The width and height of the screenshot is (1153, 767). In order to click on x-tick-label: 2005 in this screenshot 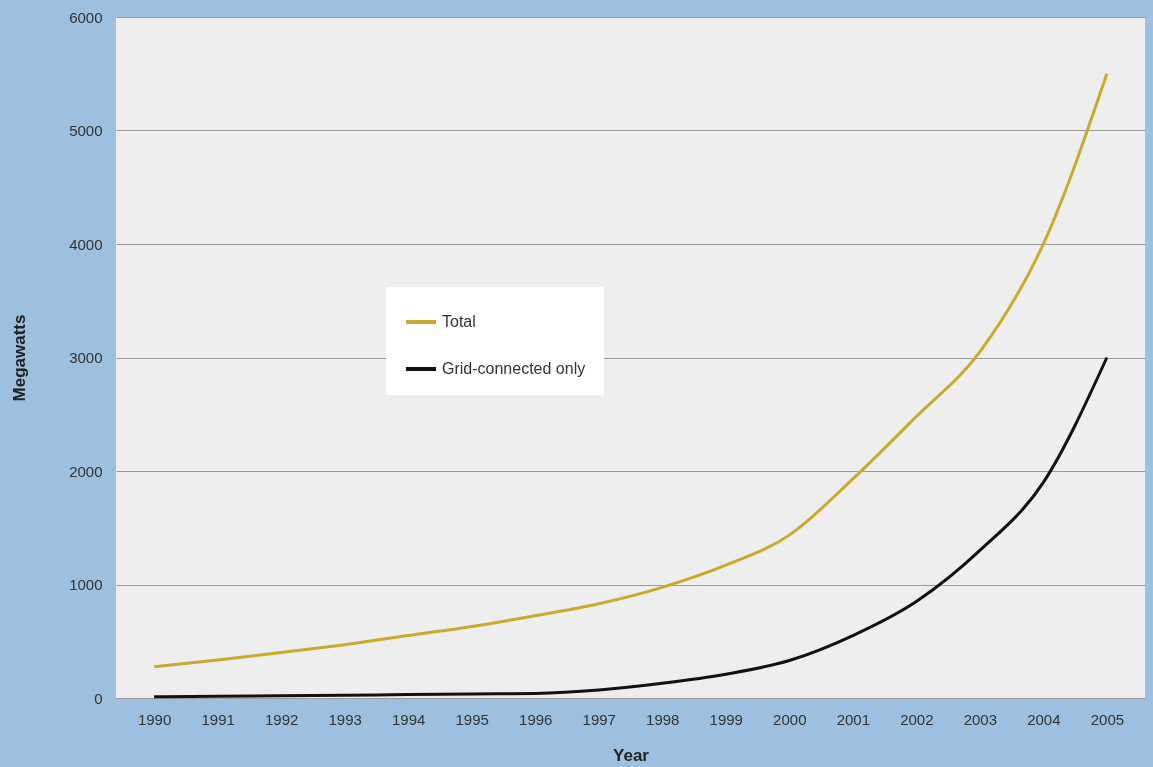, I will do `click(1107, 719)`.